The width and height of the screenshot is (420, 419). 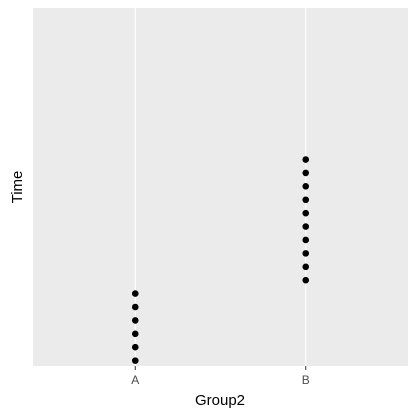 I want to click on x-axis-label: Group2, so click(x=220, y=400).